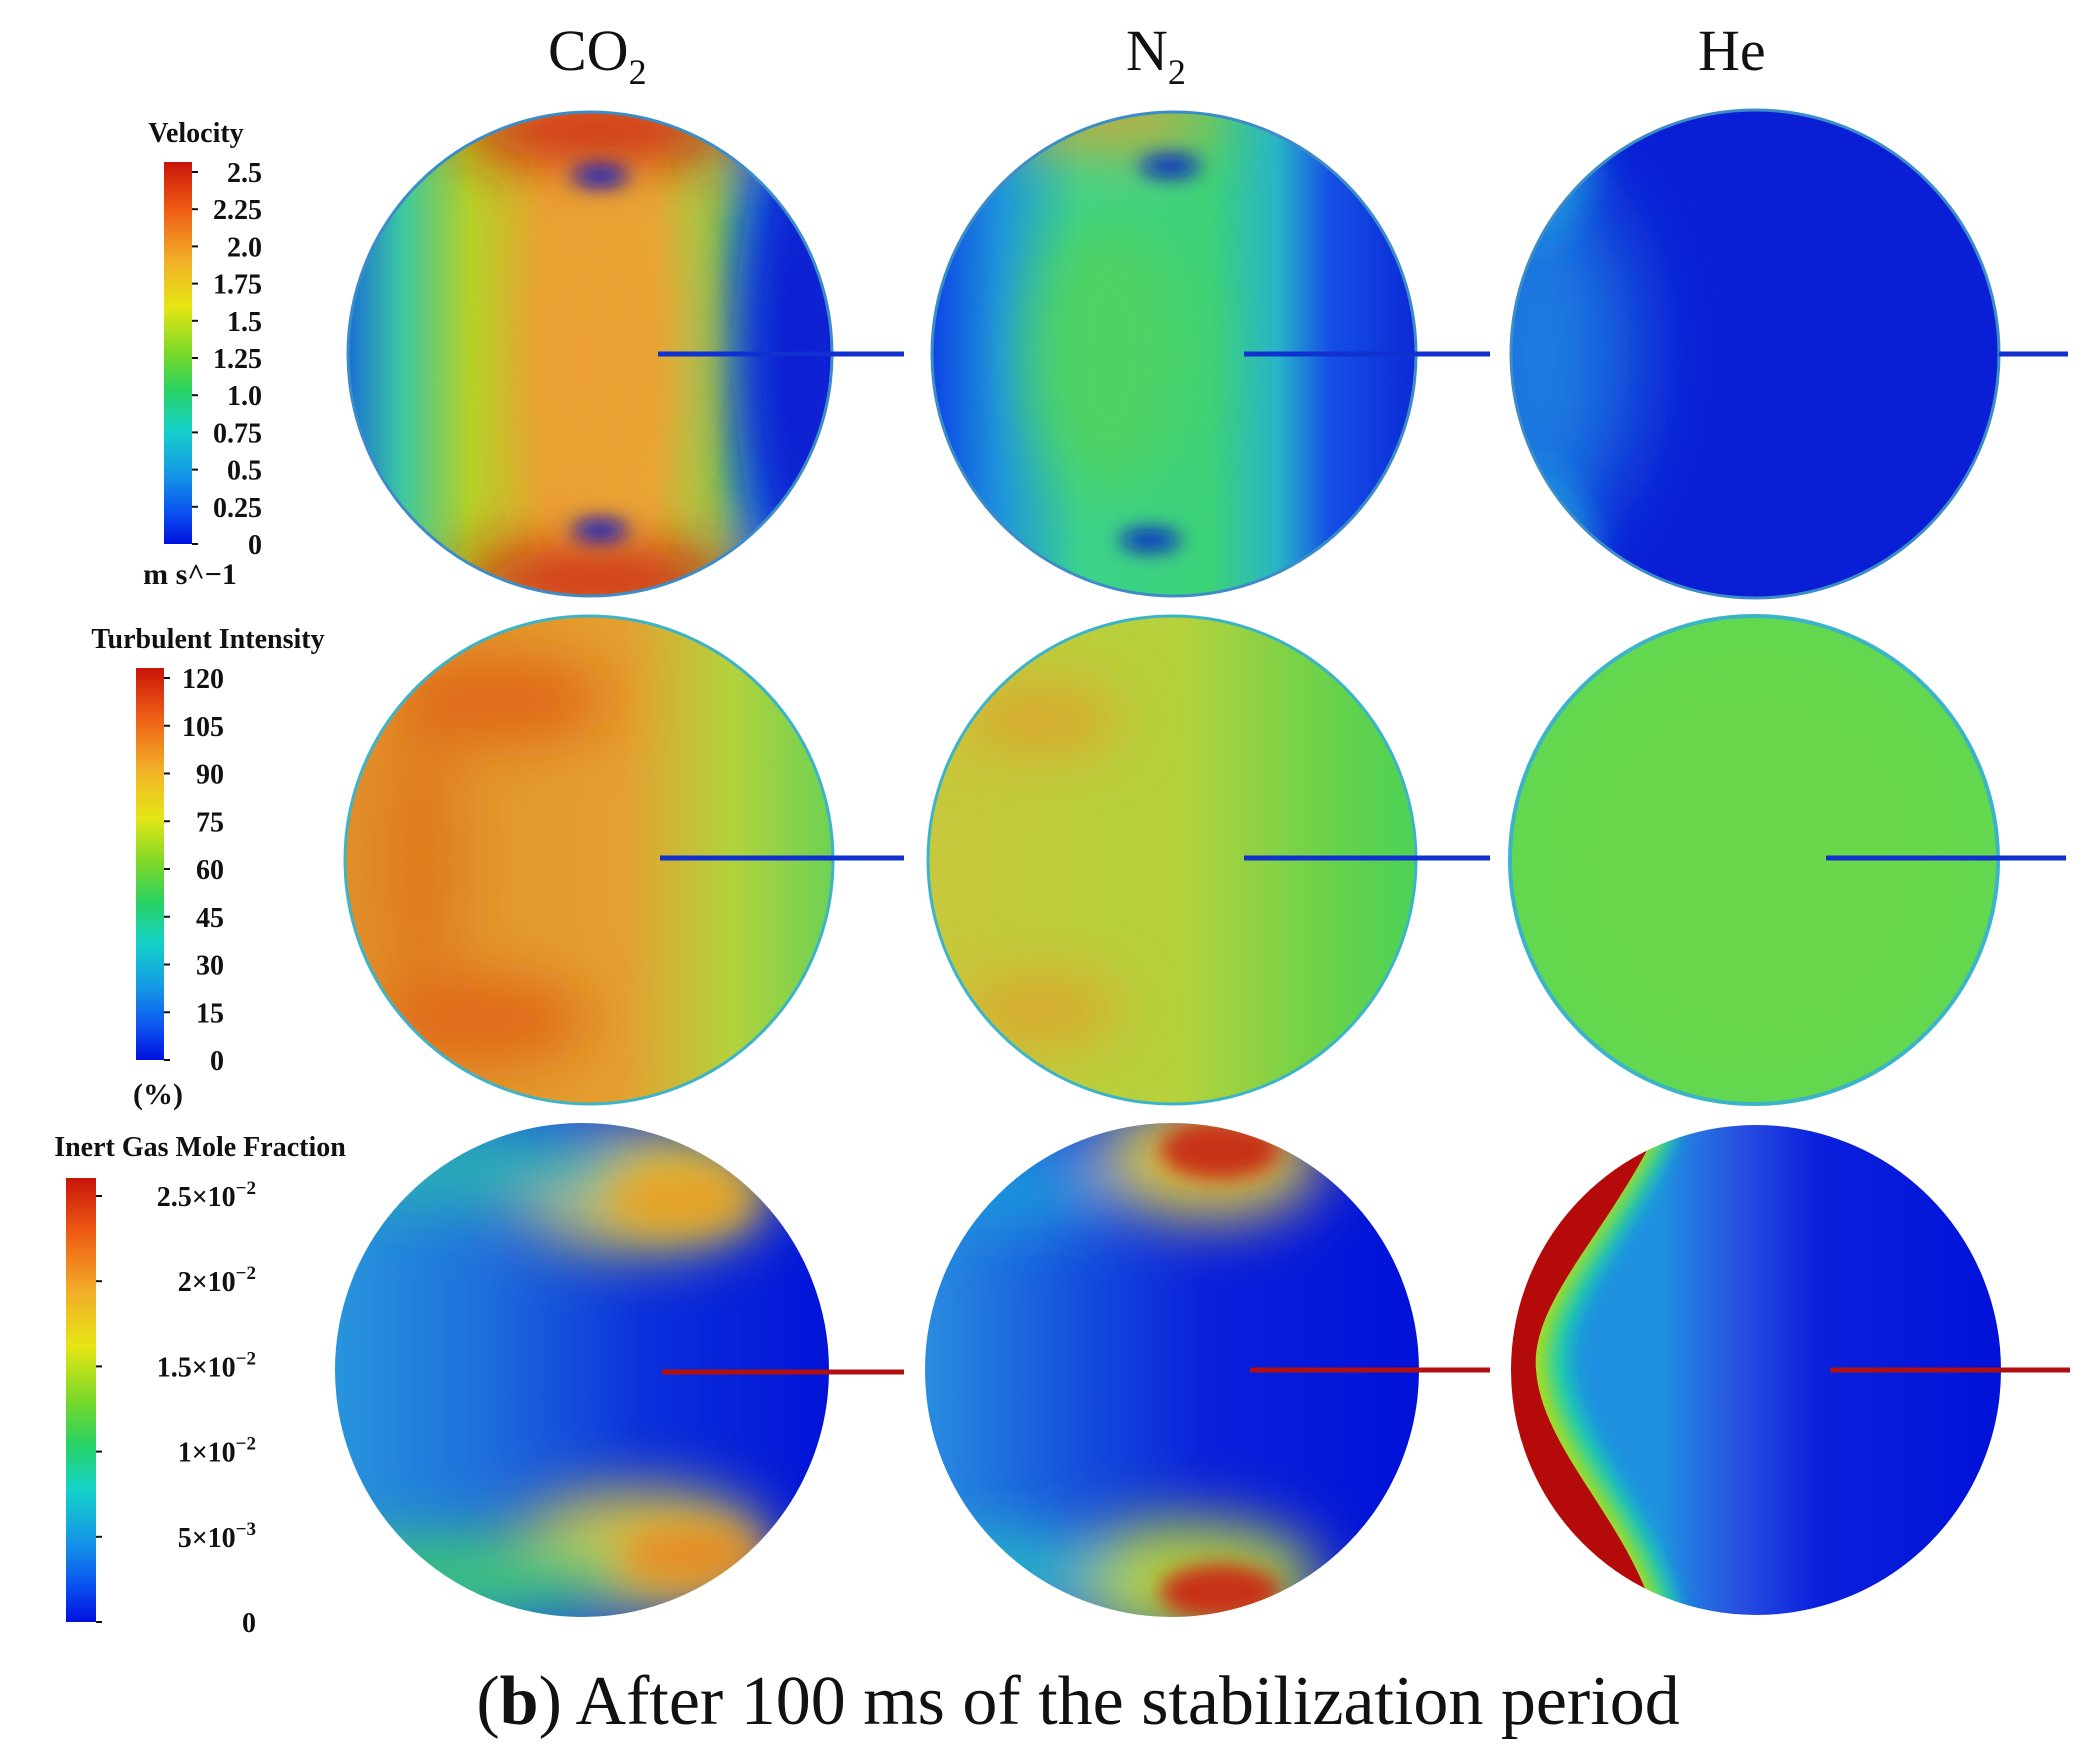 Image resolution: width=2096 pixels, height=1759 pixels. Describe the element at coordinates (244, 471) in the screenshot. I see `colorbar-tick-label: 0.5` at that location.